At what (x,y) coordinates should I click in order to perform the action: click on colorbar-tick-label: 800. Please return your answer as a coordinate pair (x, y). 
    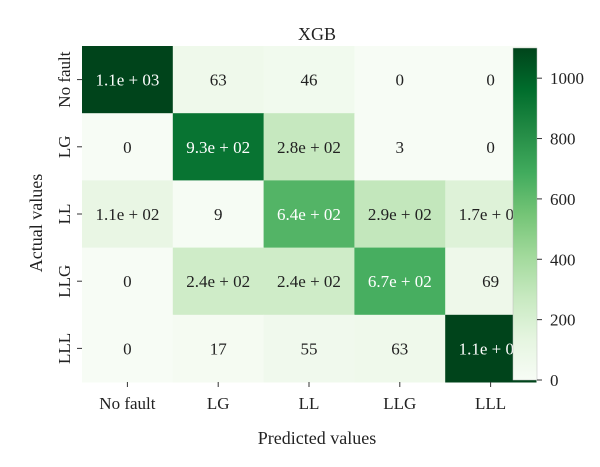
    Looking at the image, I should click on (563, 139).